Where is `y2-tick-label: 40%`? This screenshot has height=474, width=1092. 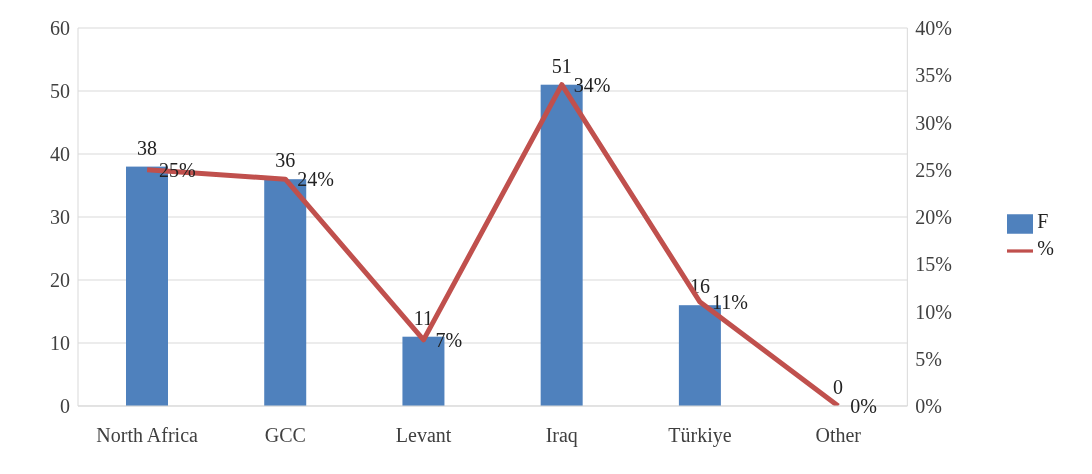
y2-tick-label: 40% is located at coordinates (933, 28).